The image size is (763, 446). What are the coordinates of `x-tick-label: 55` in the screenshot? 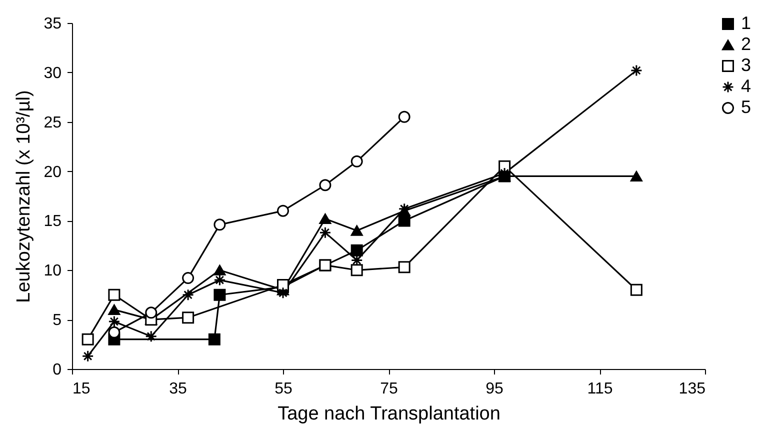 It's located at (283, 389).